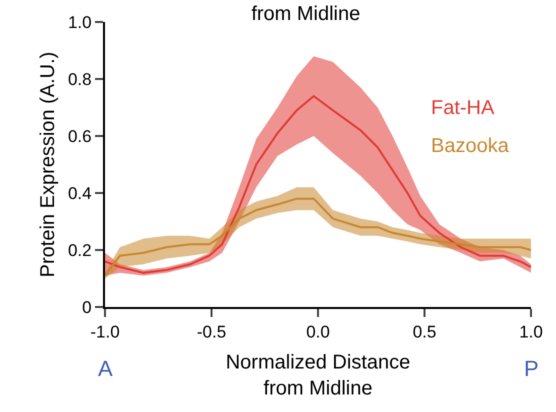 The width and height of the screenshot is (556, 412). I want to click on y-tick-label: 0, so click(87, 307).